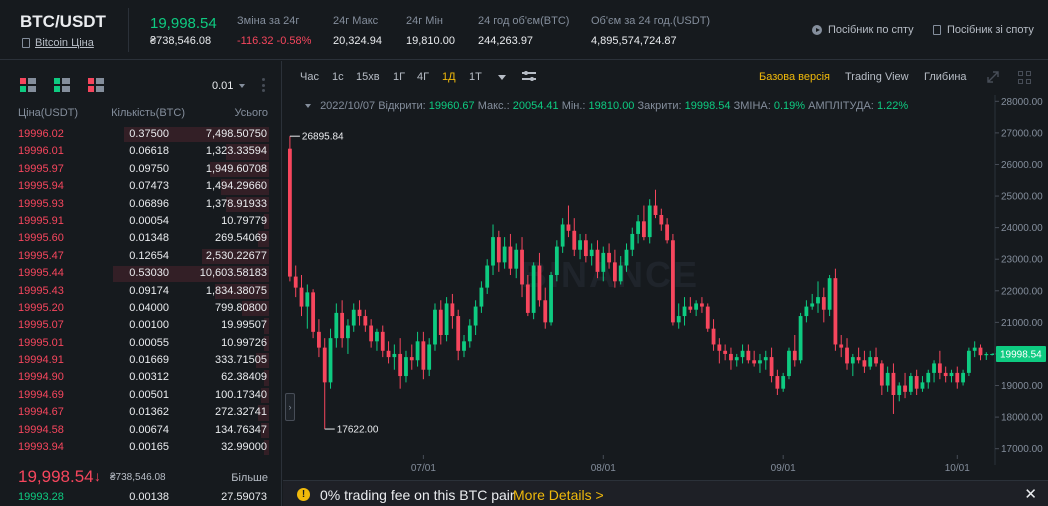 The image size is (1048, 506). I want to click on view-depth: Глибина, so click(945, 77).